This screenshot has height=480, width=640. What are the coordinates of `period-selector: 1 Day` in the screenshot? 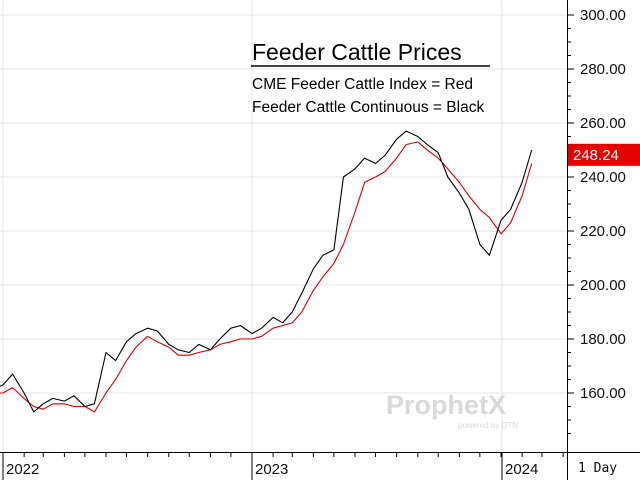 It's located at (597, 468).